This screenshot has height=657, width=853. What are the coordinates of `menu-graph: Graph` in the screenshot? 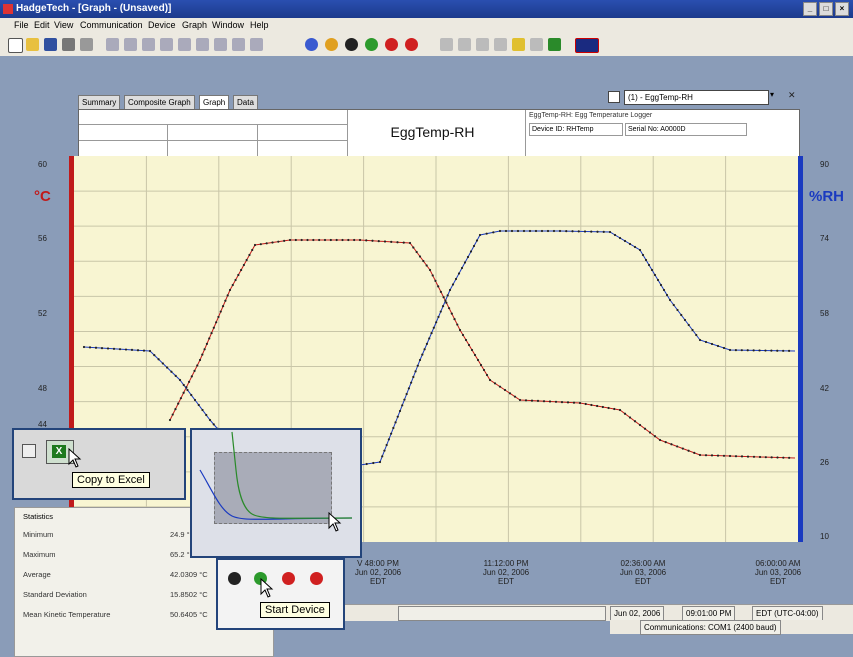 It's located at (195, 25).